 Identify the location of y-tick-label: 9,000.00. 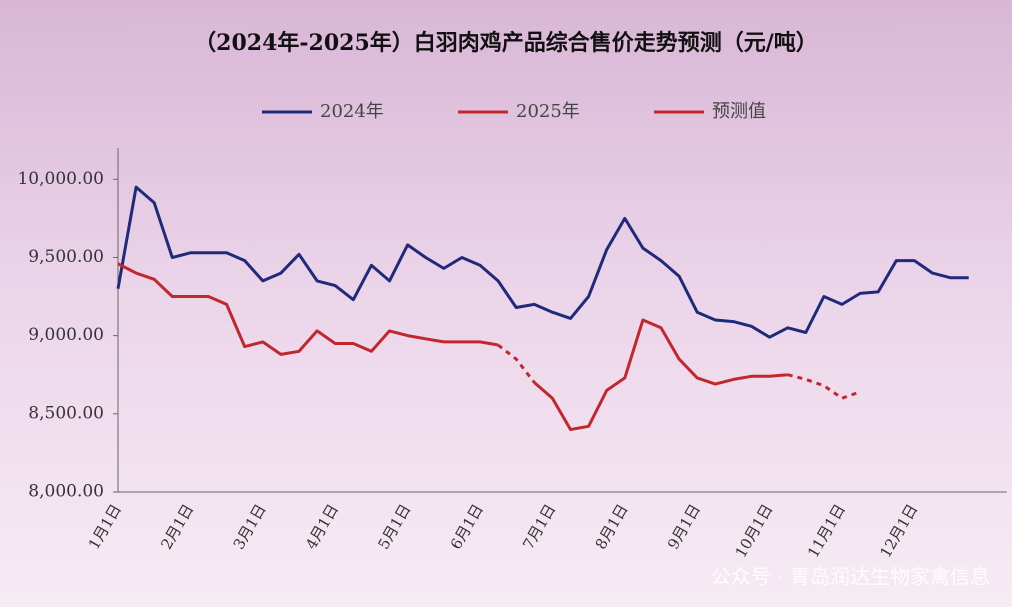
(66, 335).